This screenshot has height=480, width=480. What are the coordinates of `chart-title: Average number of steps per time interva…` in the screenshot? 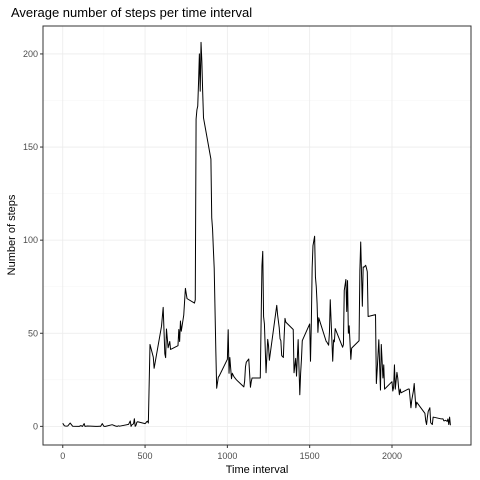 It's located at (132, 12).